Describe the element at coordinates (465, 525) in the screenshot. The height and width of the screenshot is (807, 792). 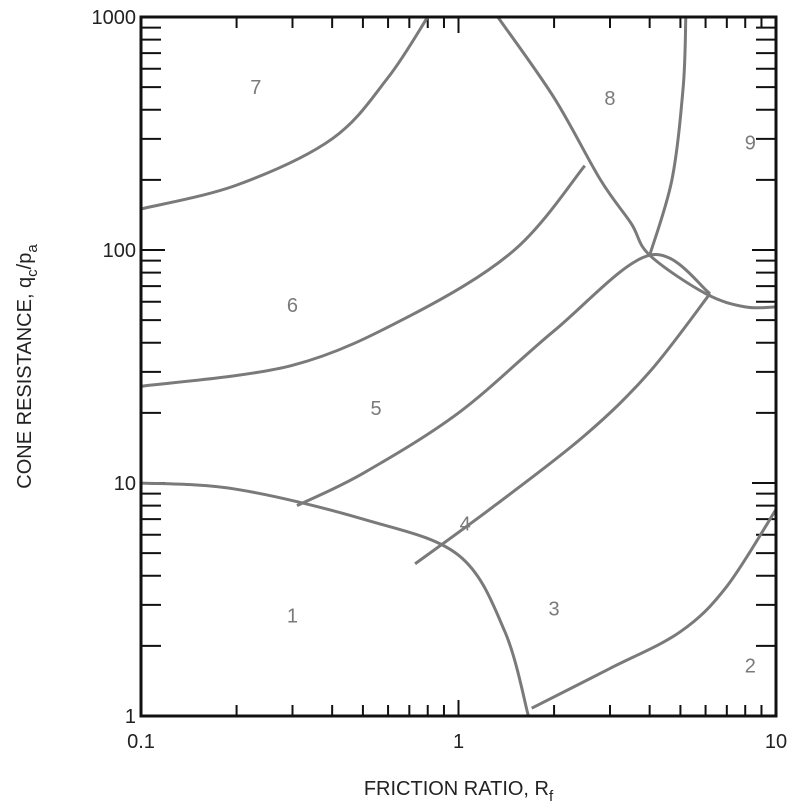
I see `zone-label-4: 4` at that location.